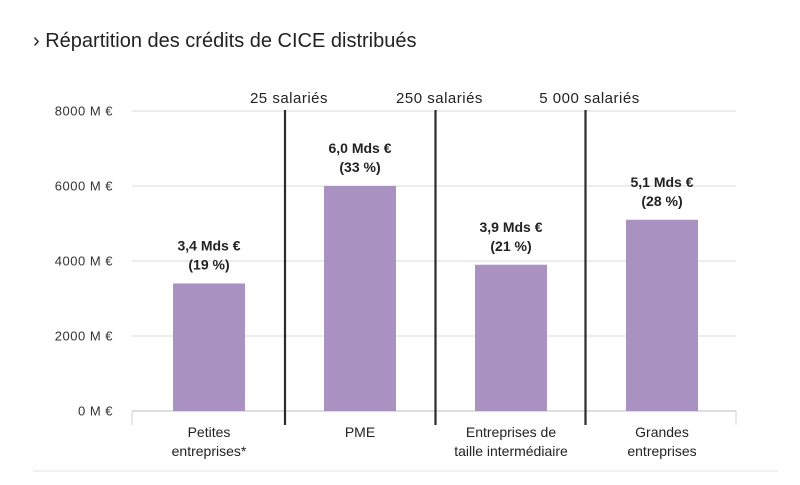 This screenshot has width=800, height=485. What do you see at coordinates (84, 111) in the screenshot?
I see `y-tick-label-8000: 8000 M €` at bounding box center [84, 111].